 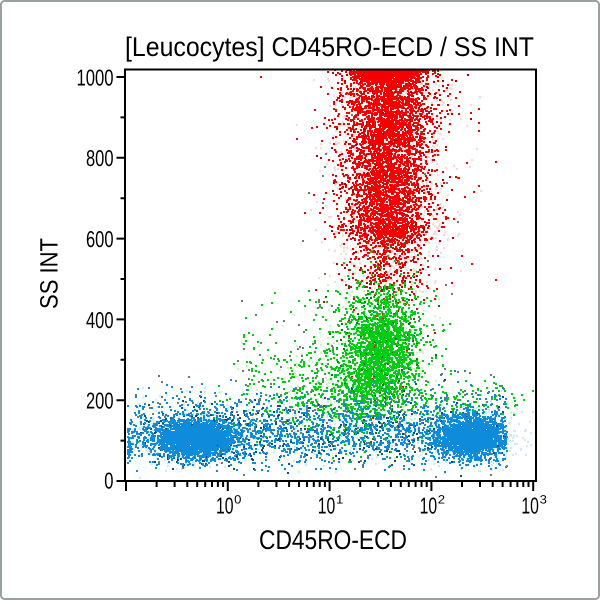 What do you see at coordinates (340, 500) in the screenshot?
I see `svg-text: 1` at bounding box center [340, 500].